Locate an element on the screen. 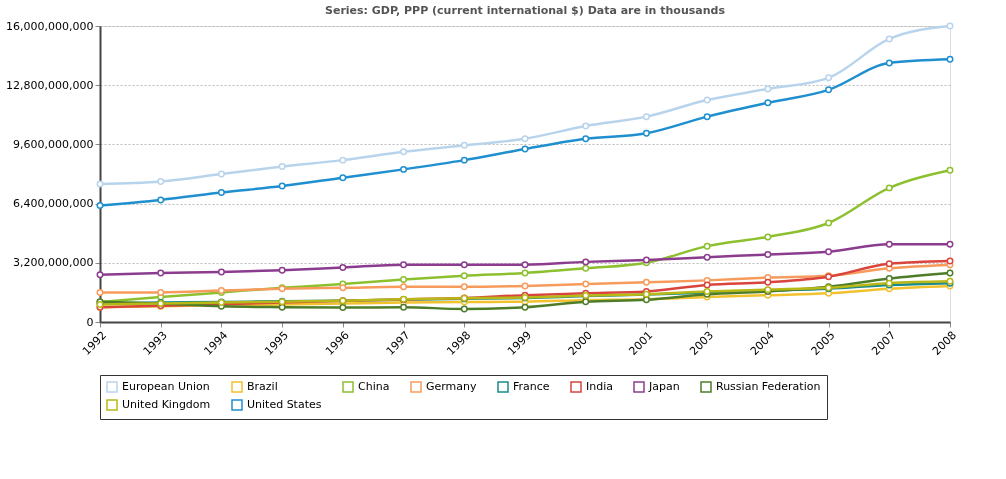  legend-label: Japan is located at coordinates (664, 386).